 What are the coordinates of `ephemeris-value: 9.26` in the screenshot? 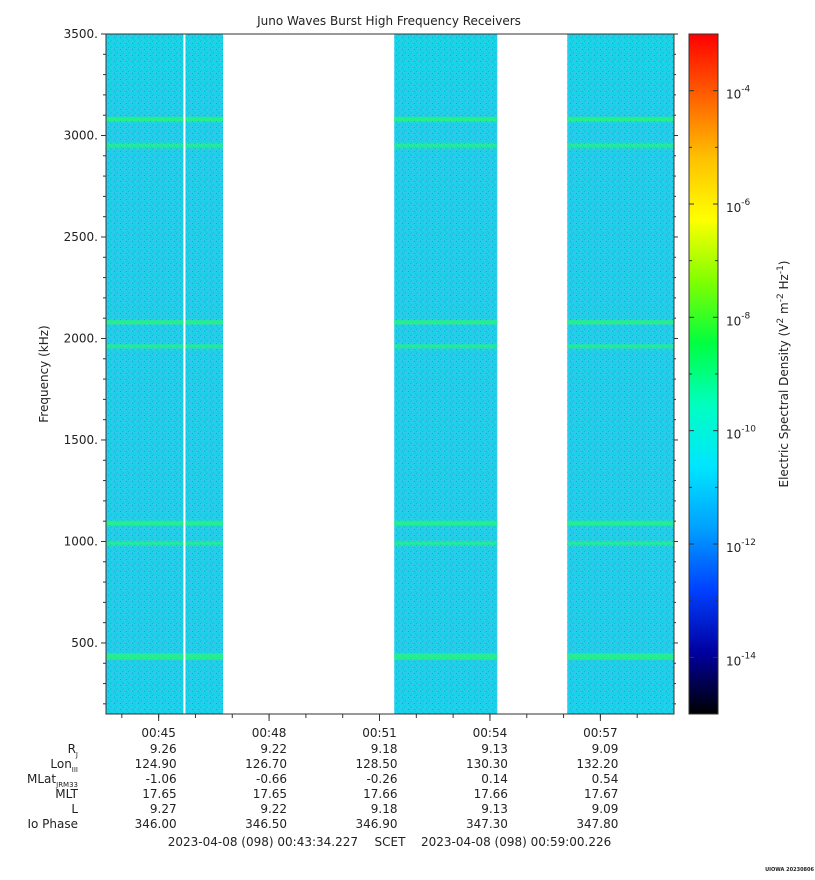 It's located at (163, 749).